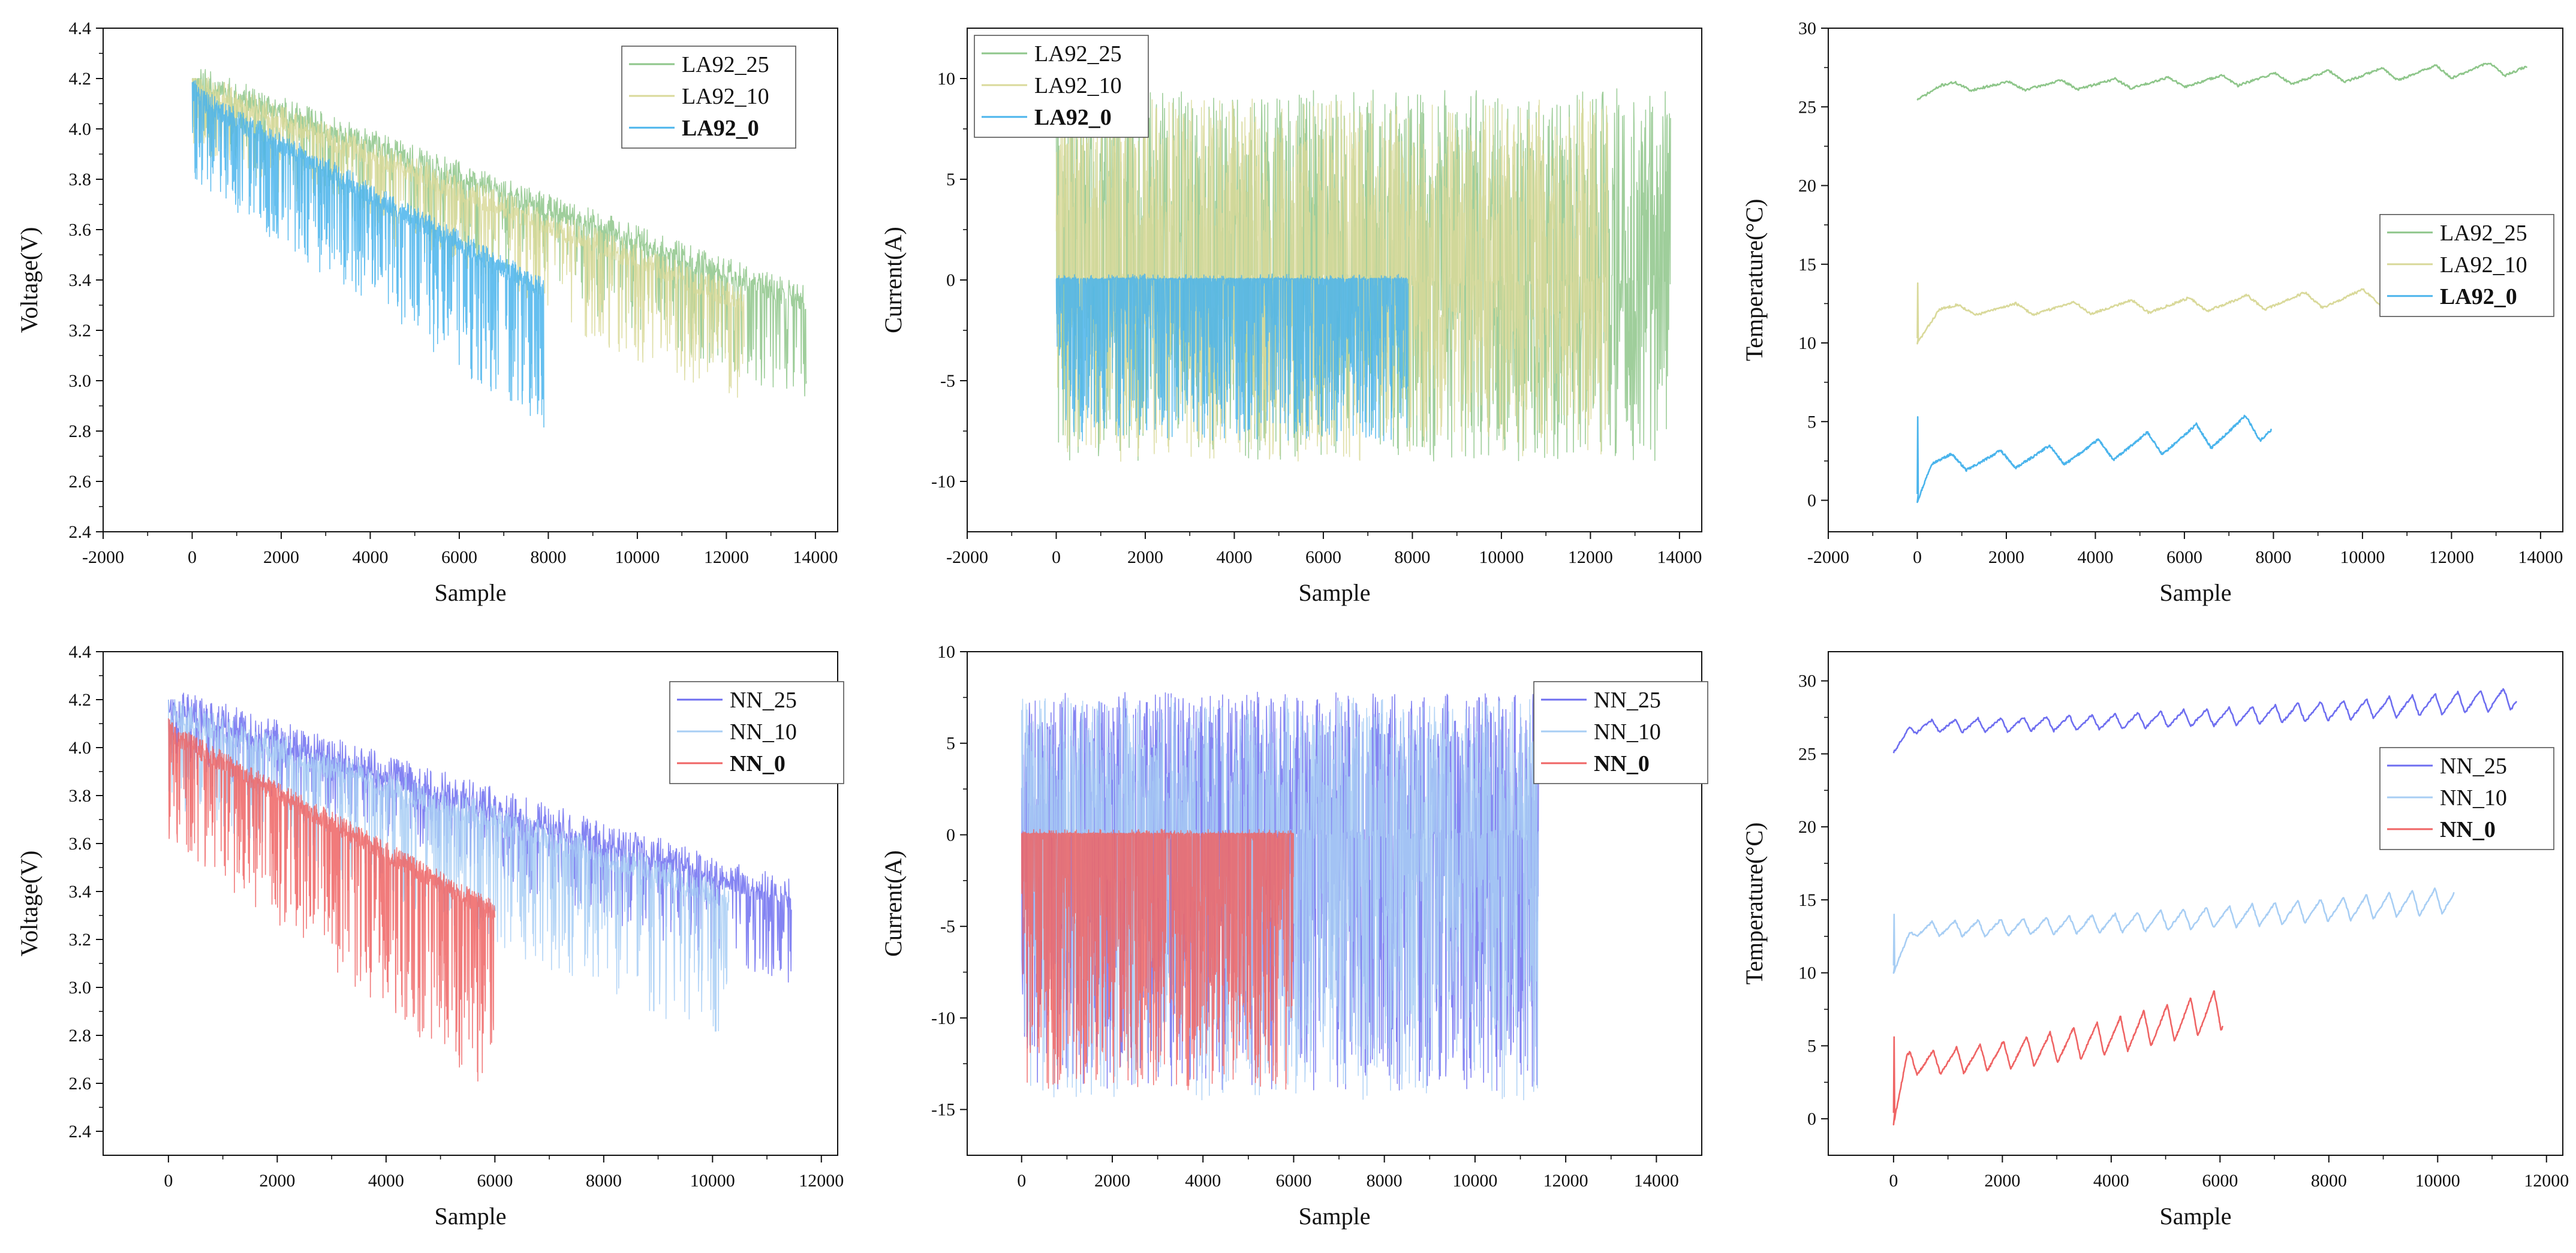 This screenshot has height=1253, width=2576. What do you see at coordinates (894, 903) in the screenshot?
I see `y-axis-title: Current(A)` at bounding box center [894, 903].